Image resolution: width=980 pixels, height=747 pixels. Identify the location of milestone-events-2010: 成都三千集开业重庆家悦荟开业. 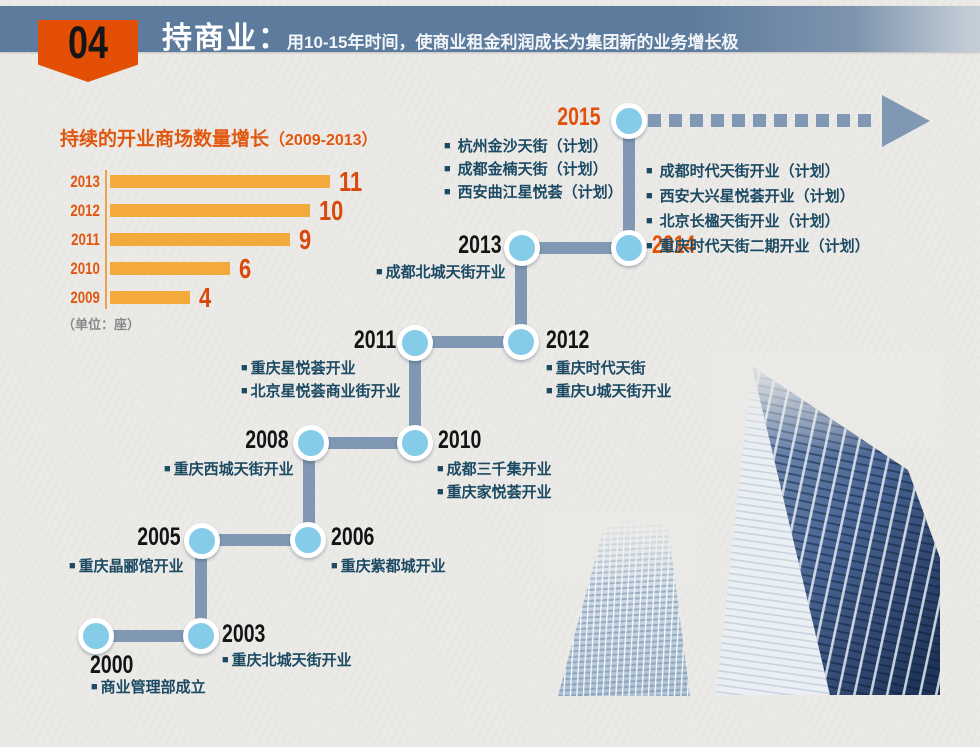
(494, 482).